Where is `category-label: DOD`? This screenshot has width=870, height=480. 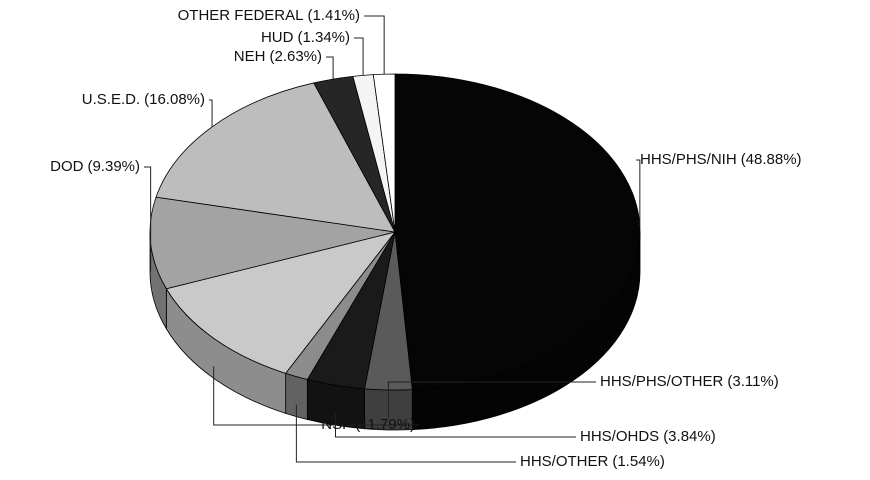 category-label: DOD is located at coordinates (67, 166).